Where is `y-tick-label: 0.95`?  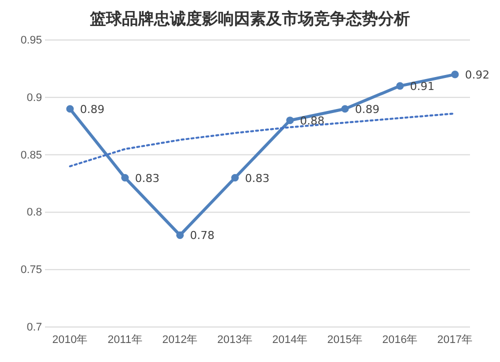 y-tick-label: 0.95 is located at coordinates (31, 40).